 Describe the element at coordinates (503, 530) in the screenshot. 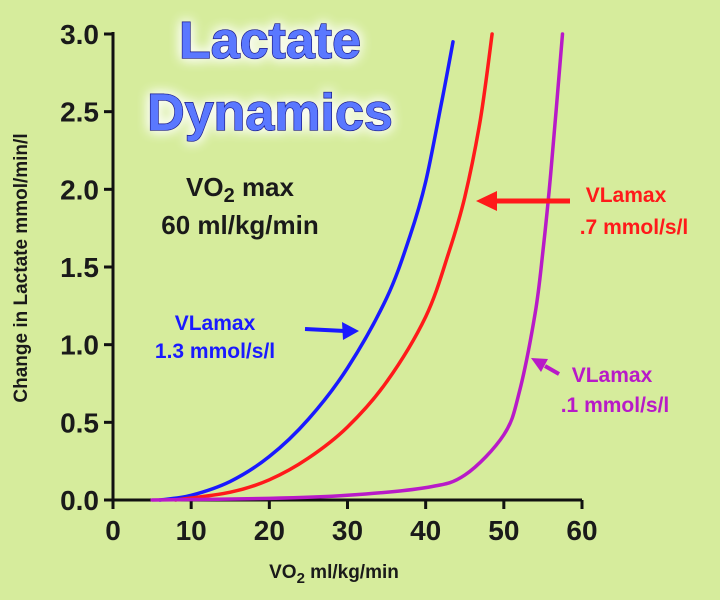

I see `x-tick-label-5: 50` at that location.